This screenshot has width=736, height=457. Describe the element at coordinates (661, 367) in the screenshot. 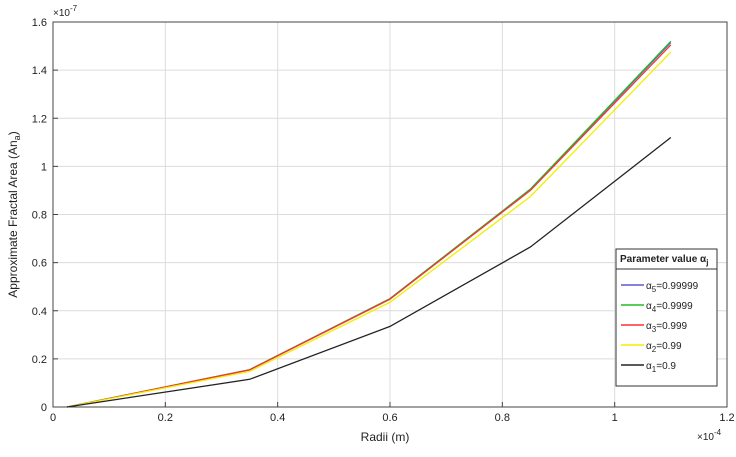

I see `legend-label-1: α1=0.9` at that location.